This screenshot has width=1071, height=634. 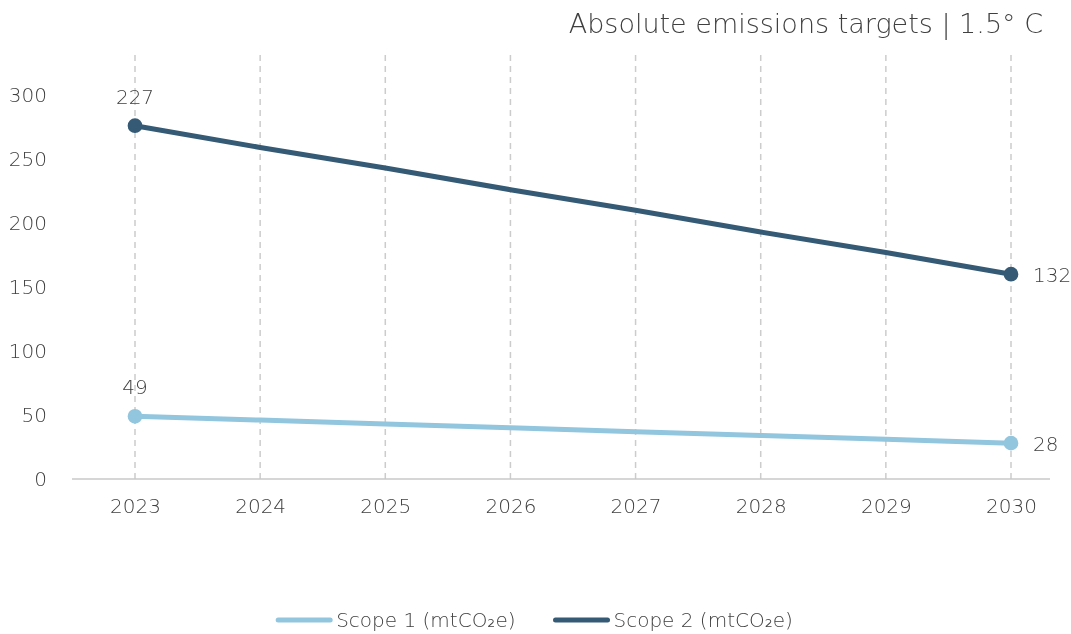 What do you see at coordinates (886, 506) in the screenshot?
I see `x-tick-label: 2029` at bounding box center [886, 506].